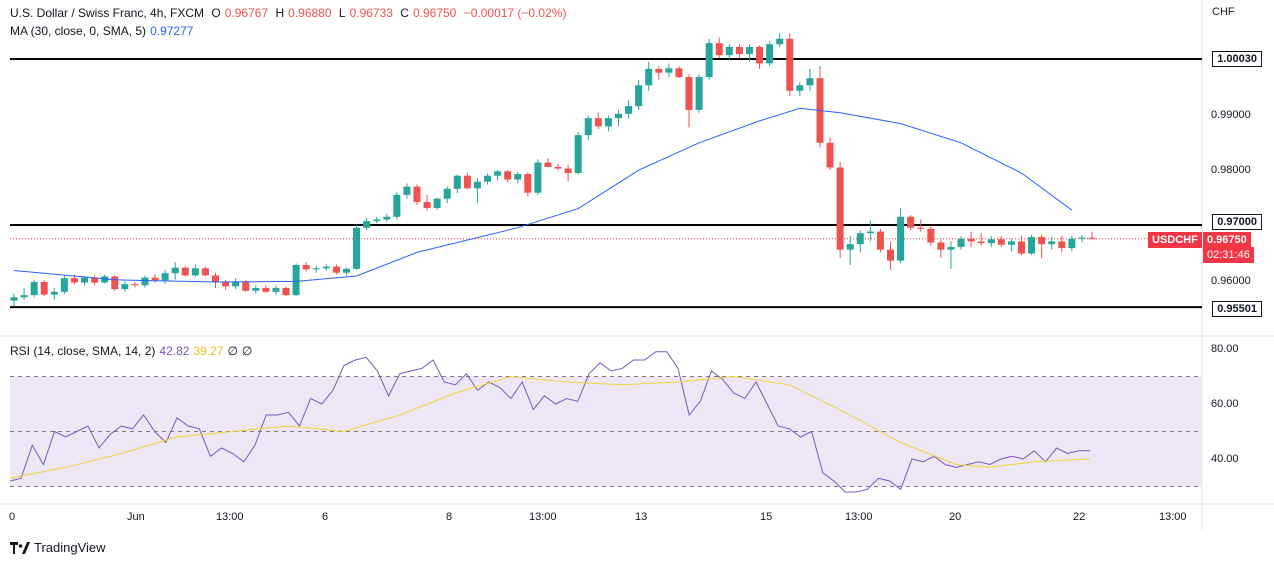  What do you see at coordinates (136, 517) in the screenshot?
I see `x-tick-jun: Jun` at bounding box center [136, 517].